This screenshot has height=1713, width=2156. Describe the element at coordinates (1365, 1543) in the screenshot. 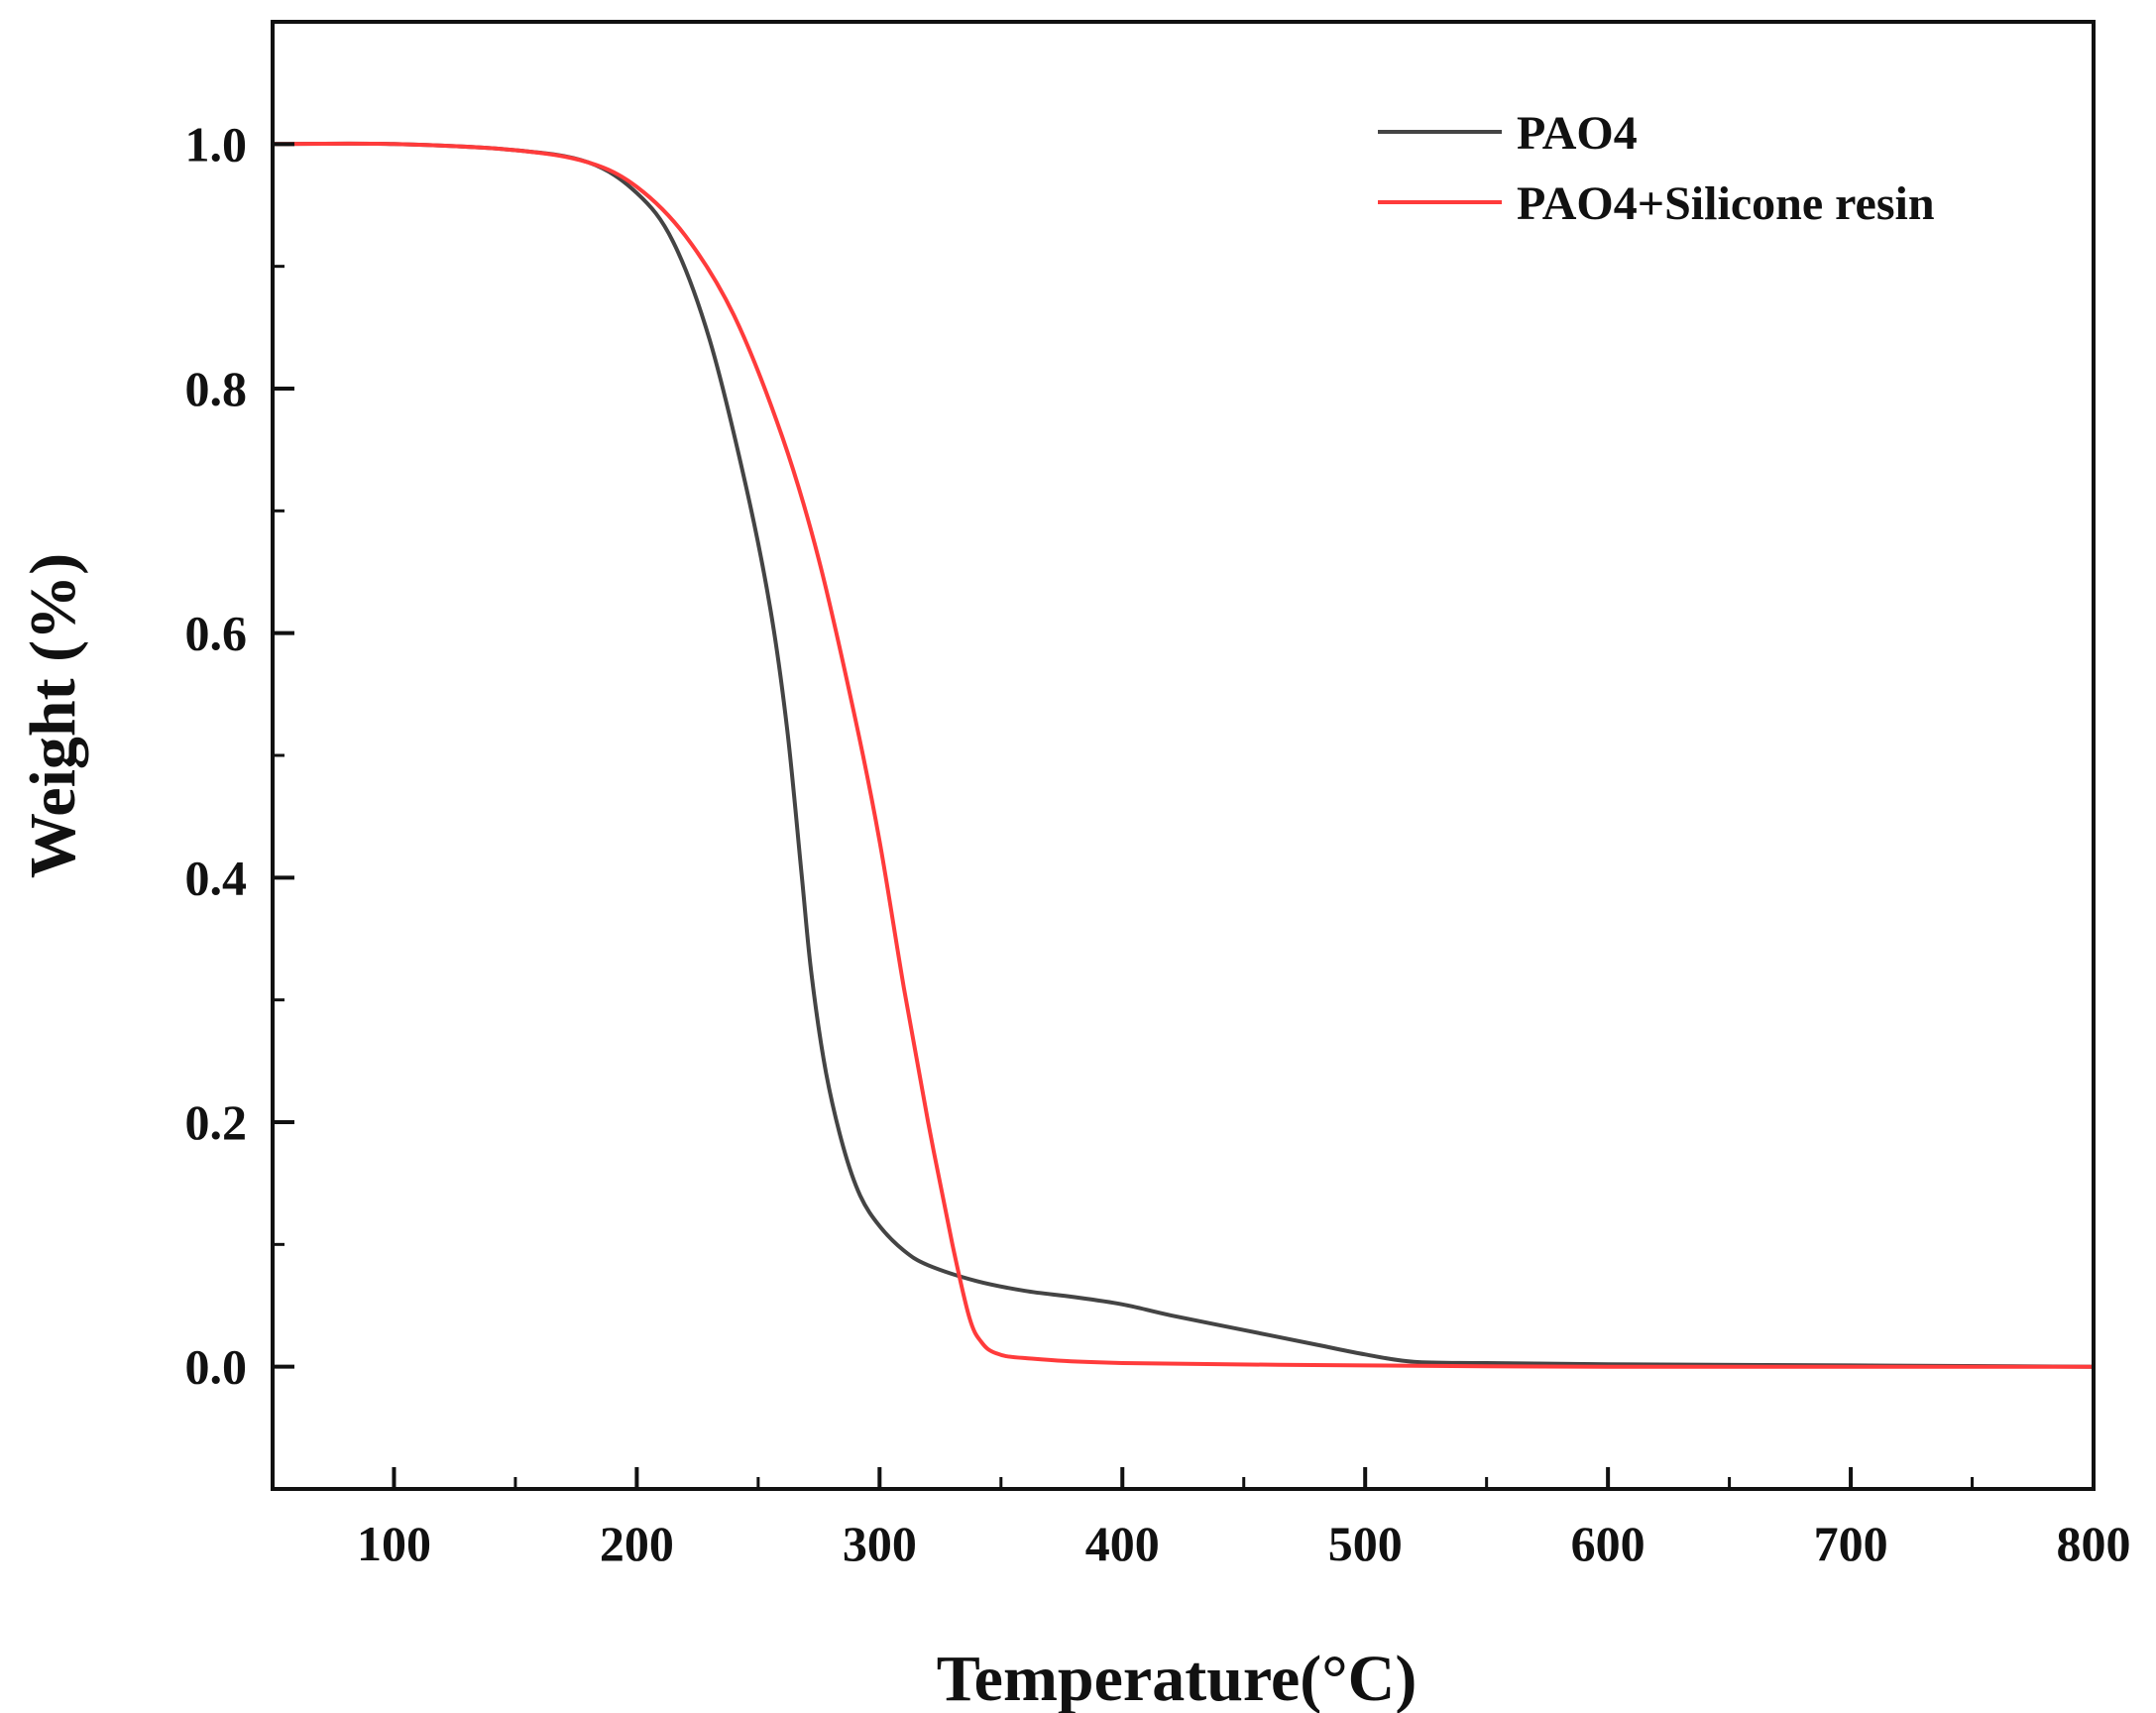

I see `x-tick-label: 500` at that location.